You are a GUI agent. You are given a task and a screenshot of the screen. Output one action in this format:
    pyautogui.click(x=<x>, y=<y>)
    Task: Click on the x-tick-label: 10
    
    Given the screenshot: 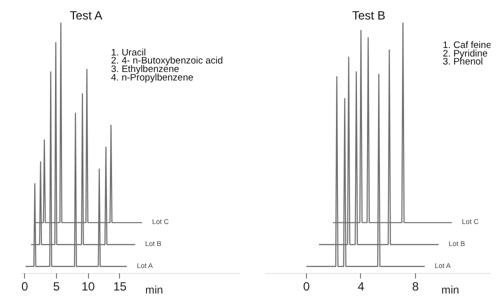 What is the action you would take?
    pyautogui.click(x=88, y=287)
    